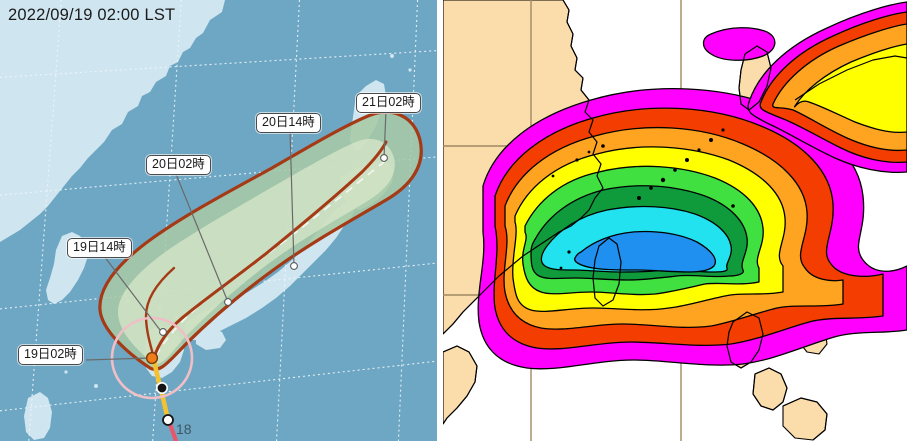 This screenshot has width=907, height=441. I want to click on band-blue, so click(645, 251).